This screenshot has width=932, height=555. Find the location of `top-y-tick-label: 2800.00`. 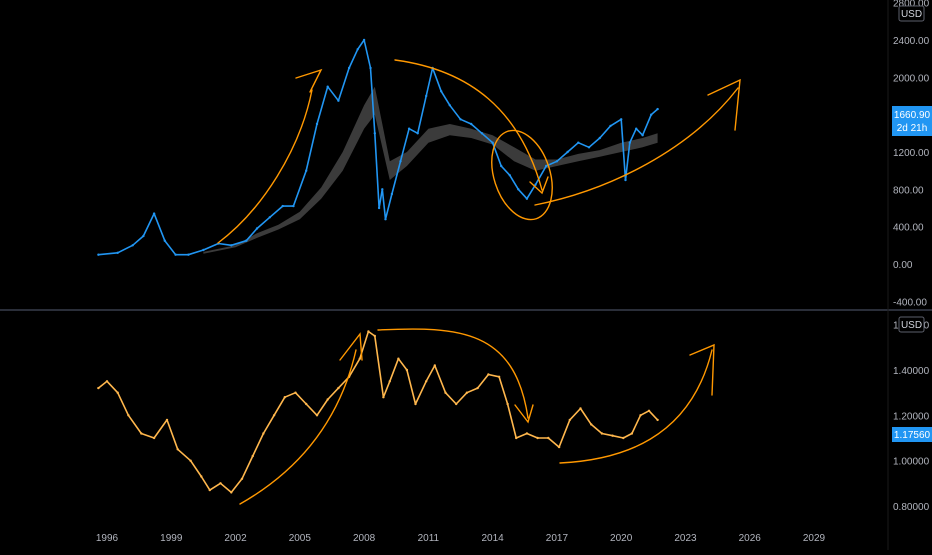

top-y-tick-label: 2800.00 is located at coordinates (911, 5).